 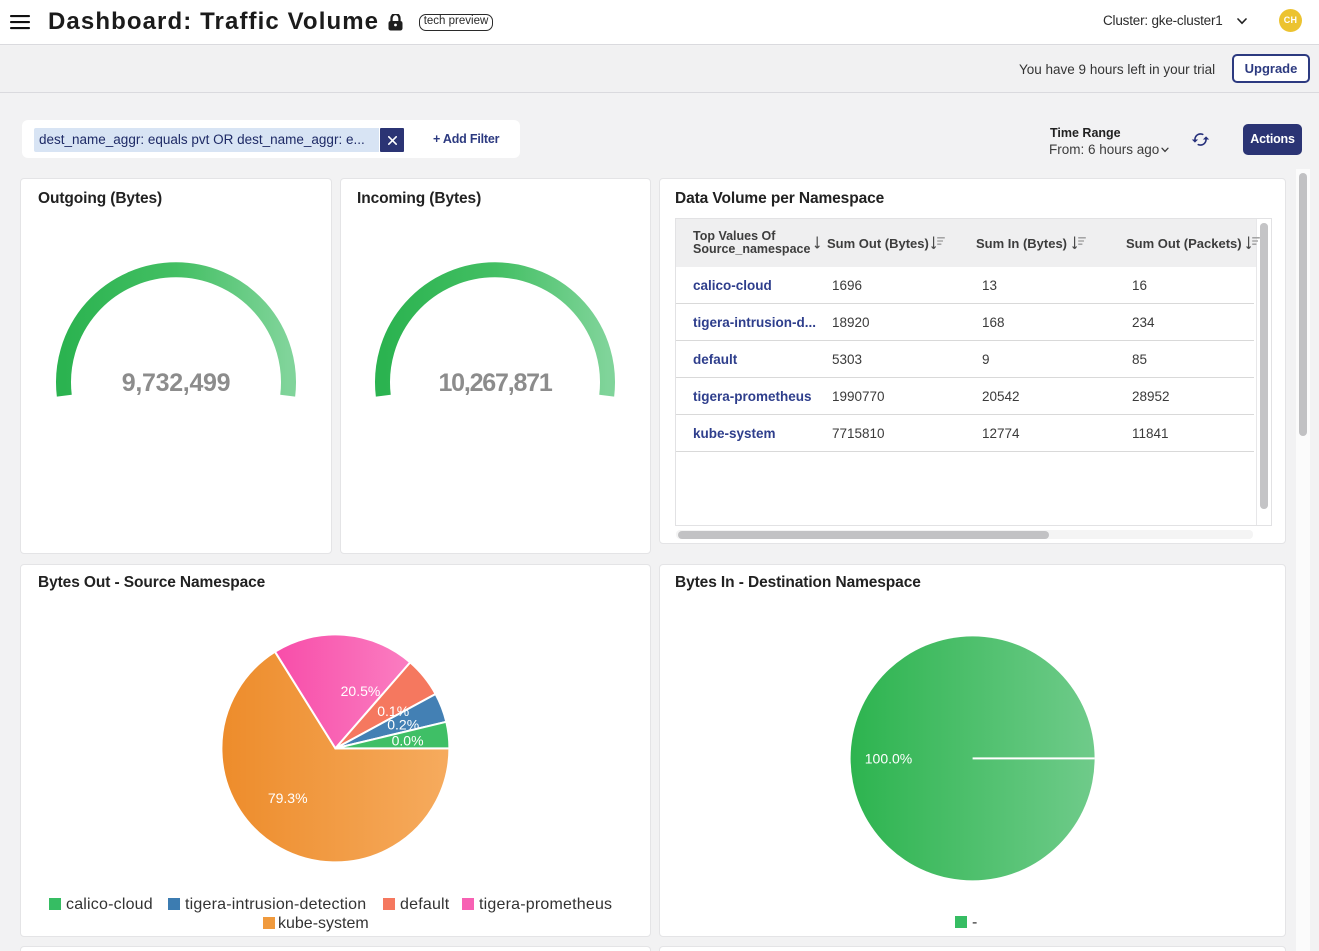 I want to click on svg-text: 0.2%, so click(x=403, y=724).